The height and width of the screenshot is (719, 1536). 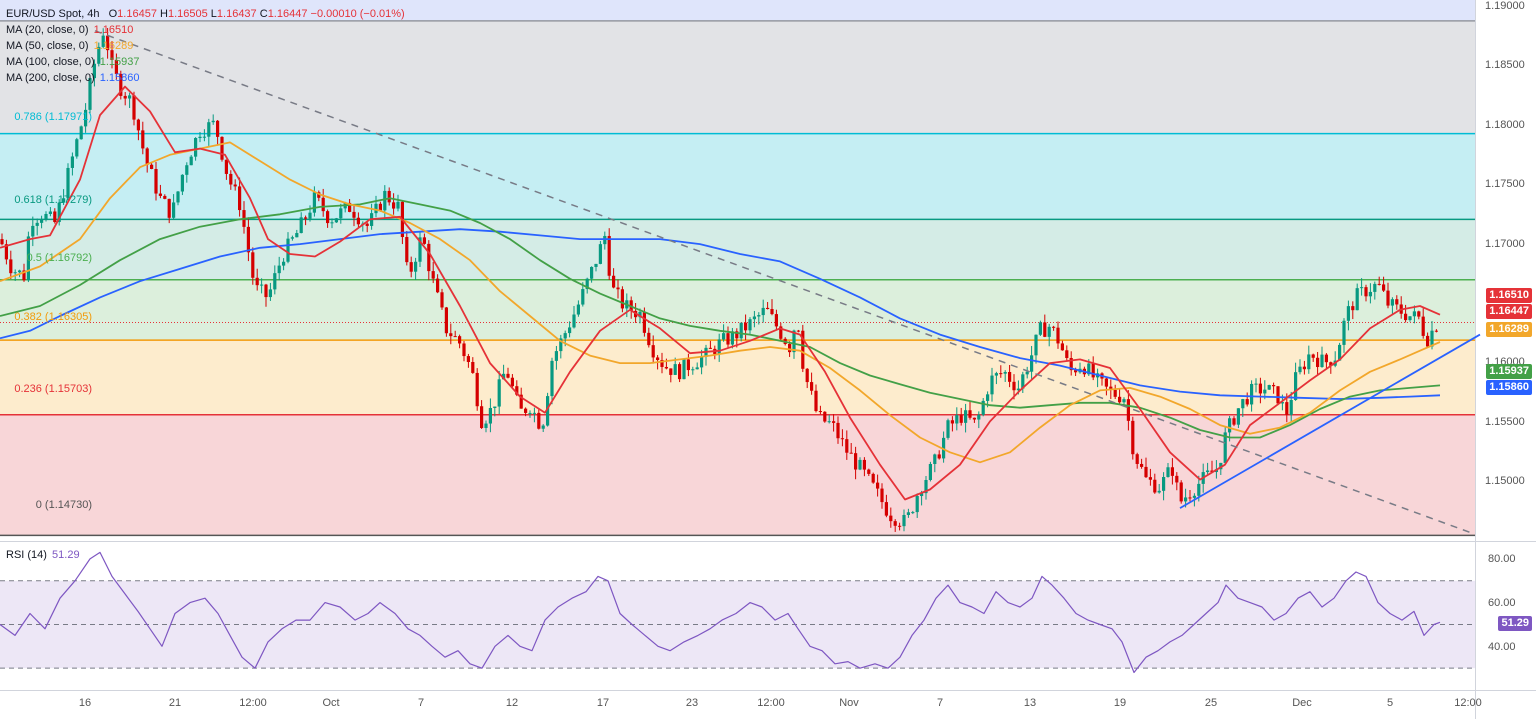 What do you see at coordinates (1505, 422) in the screenshot?
I see `y-tick: 1.15500` at bounding box center [1505, 422].